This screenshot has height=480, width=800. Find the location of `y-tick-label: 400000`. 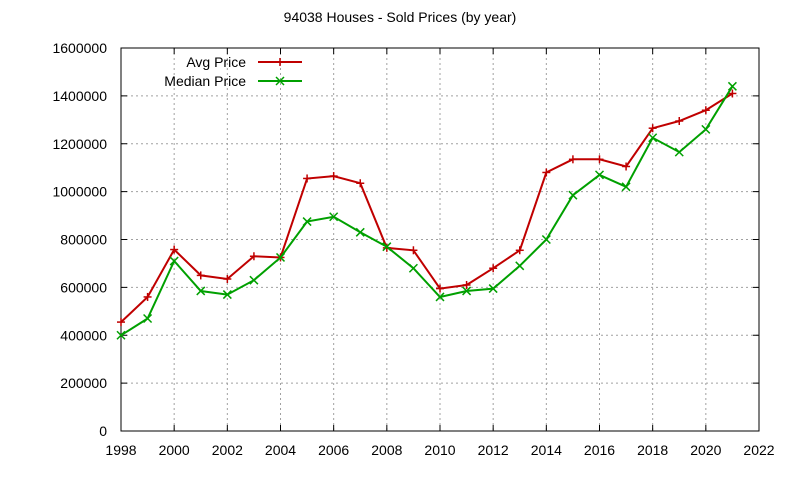

y-tick-label: 400000 is located at coordinates (83, 335).